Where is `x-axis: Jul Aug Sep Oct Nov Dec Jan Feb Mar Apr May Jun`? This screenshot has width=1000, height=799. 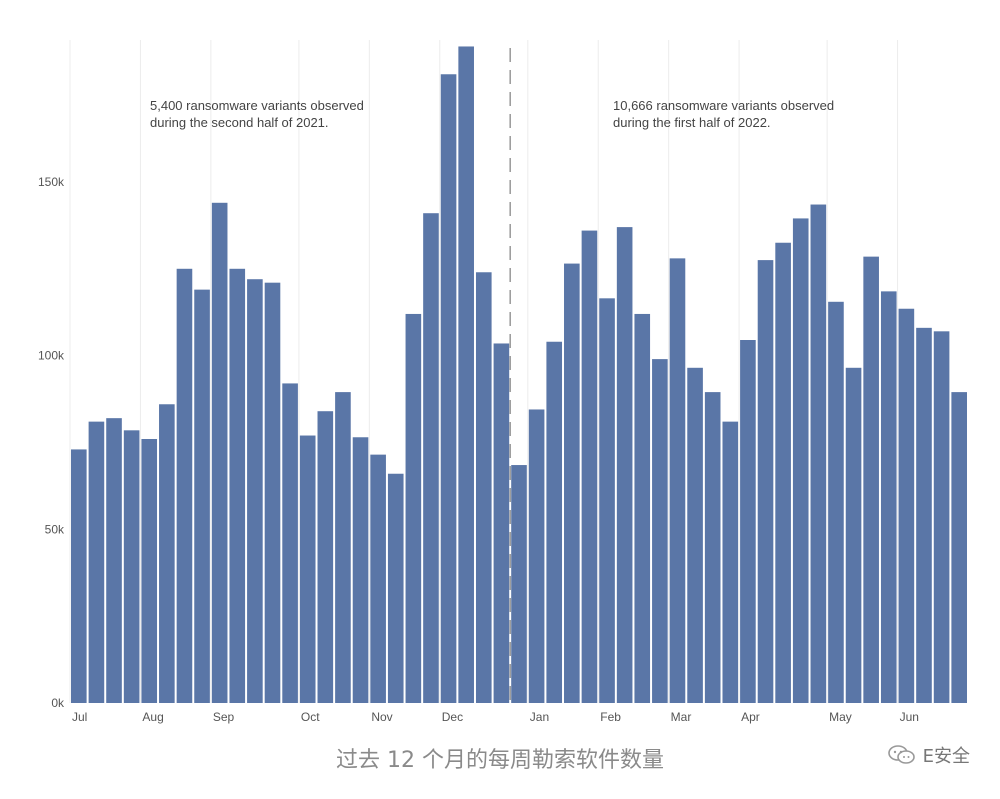 x-axis: Jul Aug Sep Oct Nov Dec Jan Feb Mar Apr May Jun is located at coordinates (495, 717).